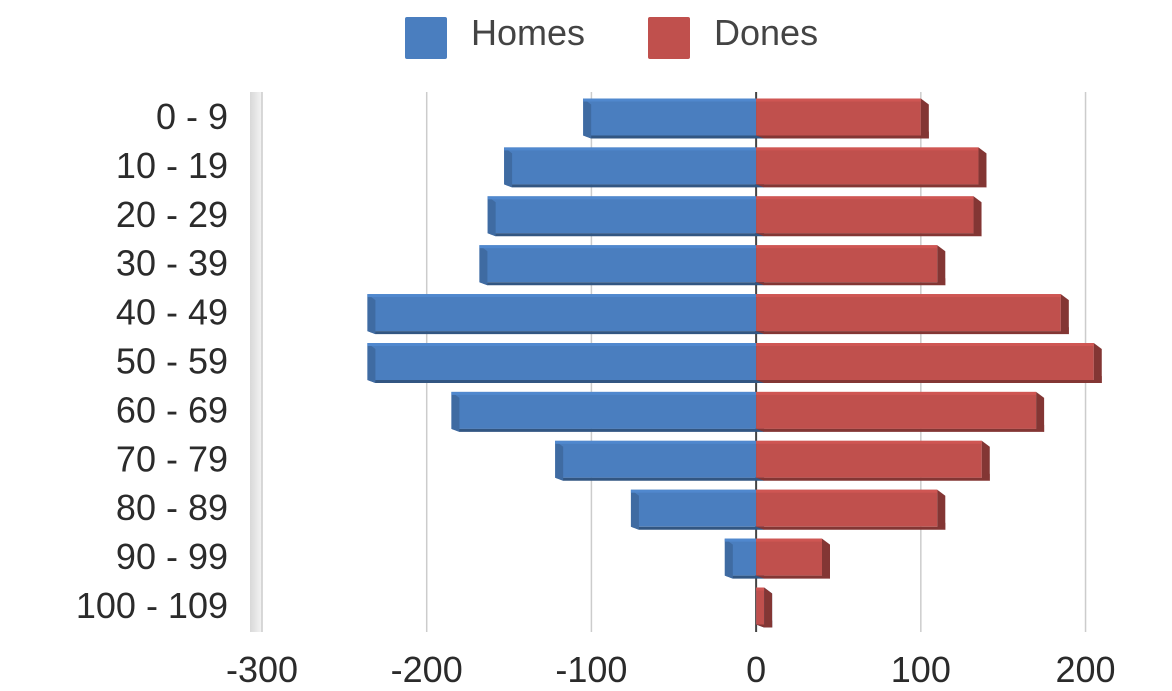 The height and width of the screenshot is (691, 1172). What do you see at coordinates (172, 361) in the screenshot?
I see `category-label: 50 - 59` at bounding box center [172, 361].